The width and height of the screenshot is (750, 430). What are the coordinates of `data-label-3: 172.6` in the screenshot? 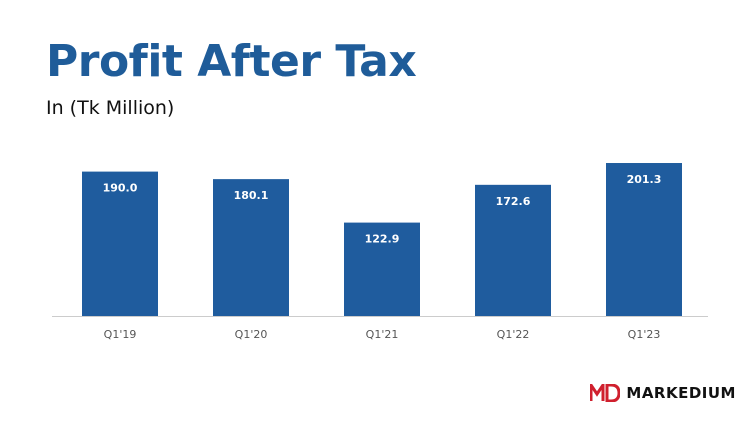 It's located at (513, 201).